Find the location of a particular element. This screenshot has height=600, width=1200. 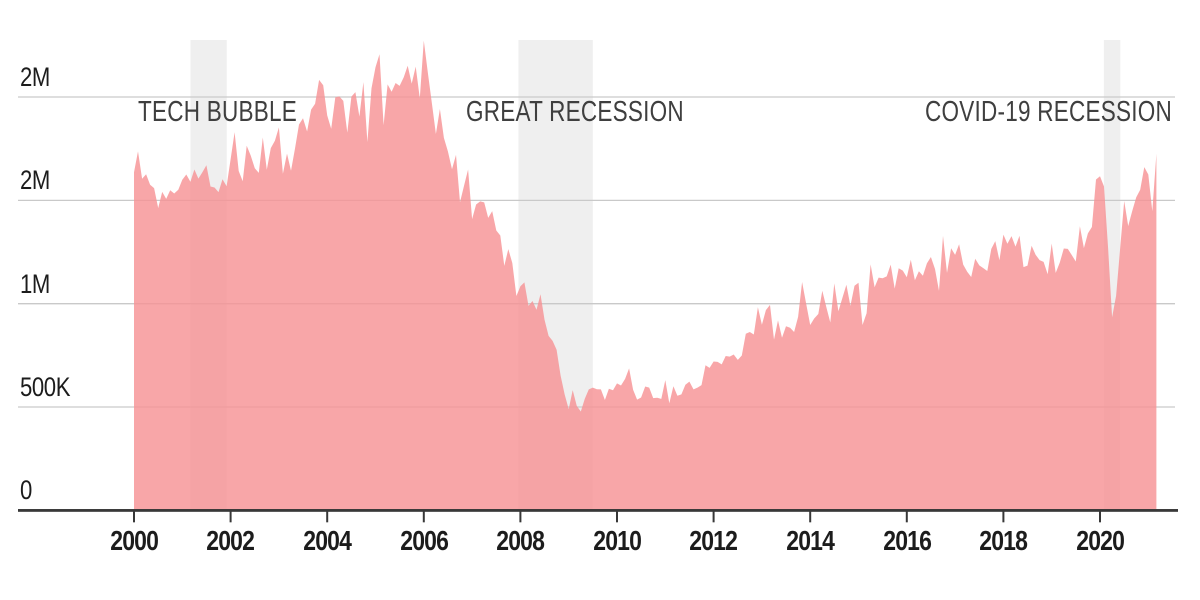

x-axis-tick-label: 2002 is located at coordinates (231, 541).